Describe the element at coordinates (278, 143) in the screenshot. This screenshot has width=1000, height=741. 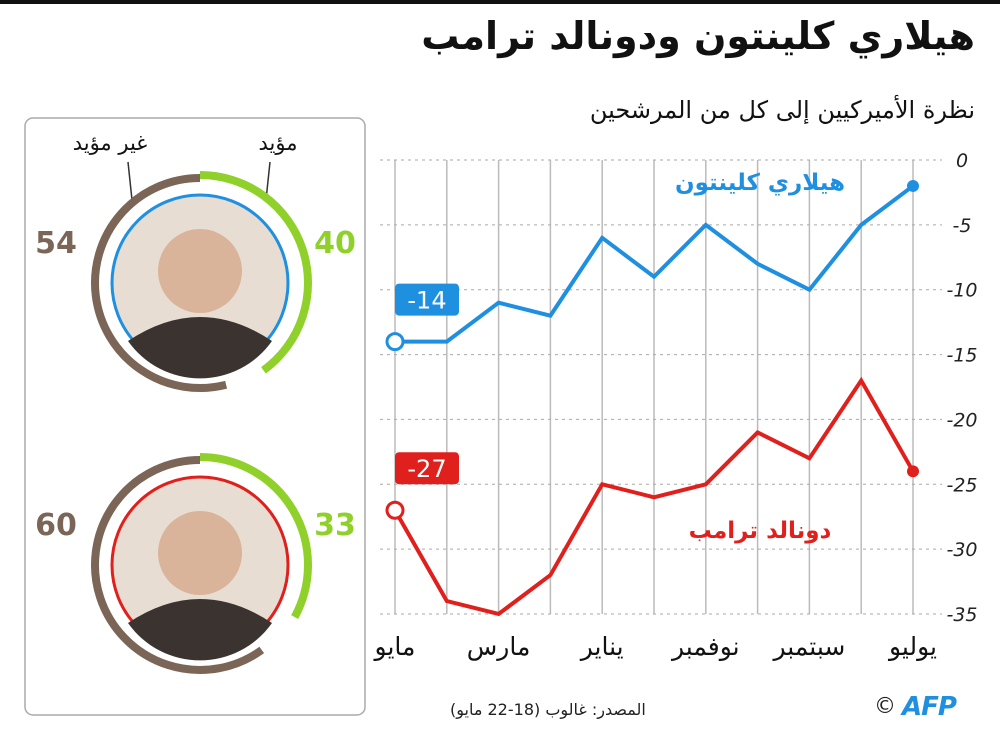
I see `gauge-label: مؤيد` at that location.